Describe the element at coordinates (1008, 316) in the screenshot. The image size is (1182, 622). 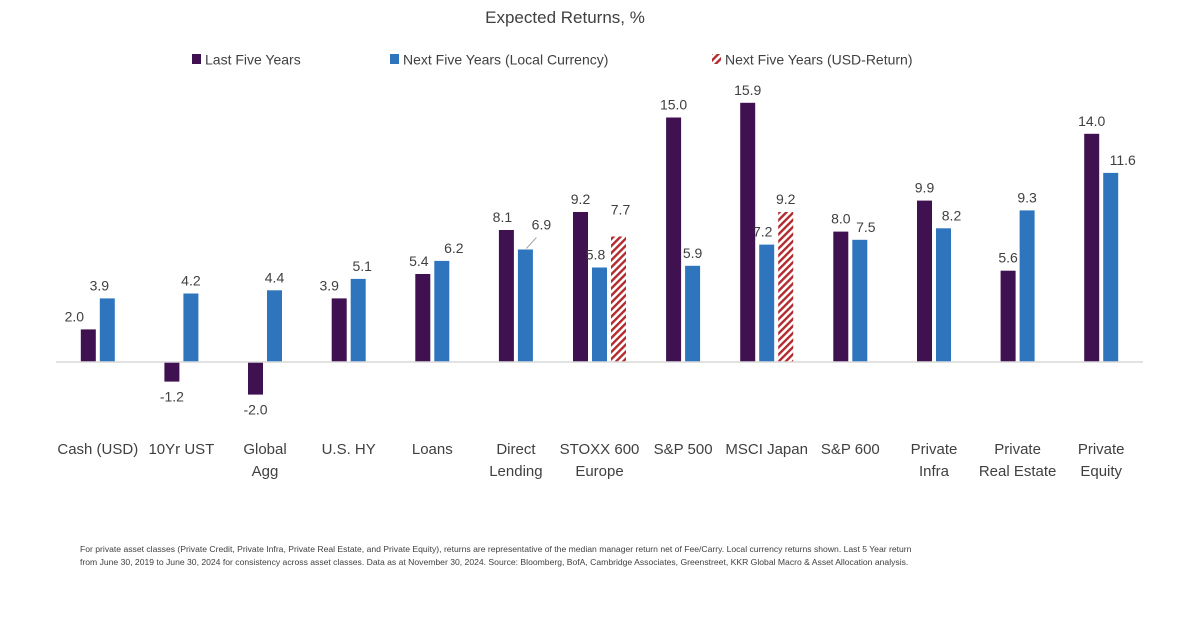
I see `bar-last-five-years-private-real-estate` at that location.